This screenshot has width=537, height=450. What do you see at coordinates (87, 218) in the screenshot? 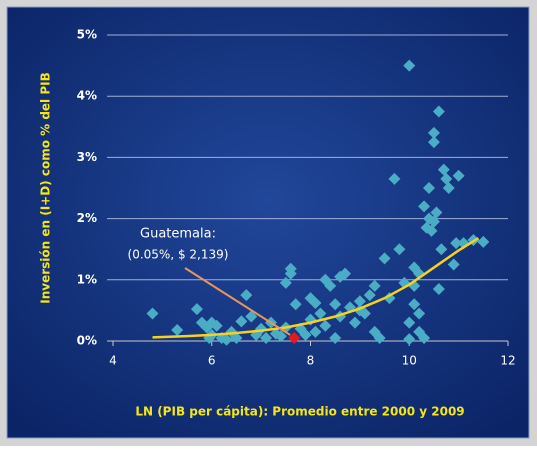
I see `y-tick-label: 2%` at bounding box center [87, 218].